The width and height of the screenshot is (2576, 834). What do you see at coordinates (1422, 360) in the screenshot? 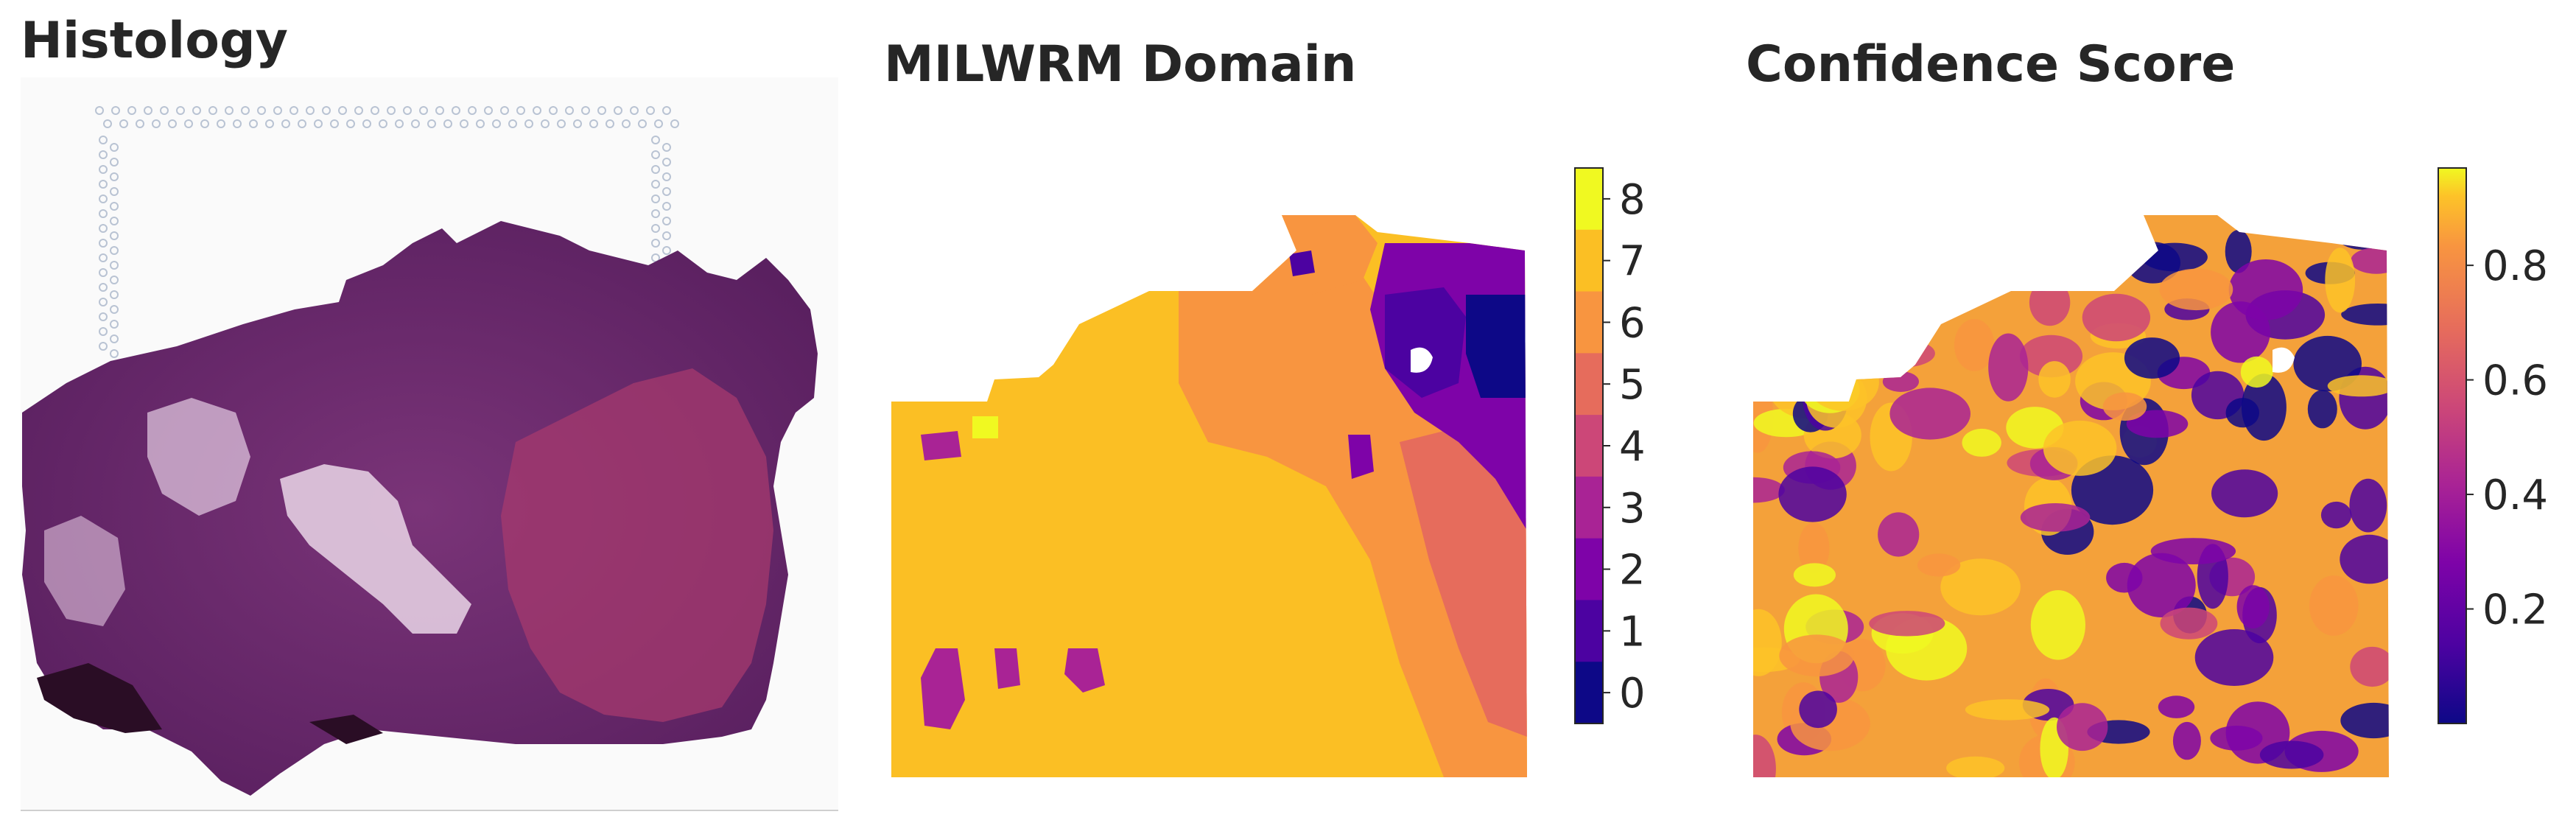
I see `domain-hole` at bounding box center [1422, 360].